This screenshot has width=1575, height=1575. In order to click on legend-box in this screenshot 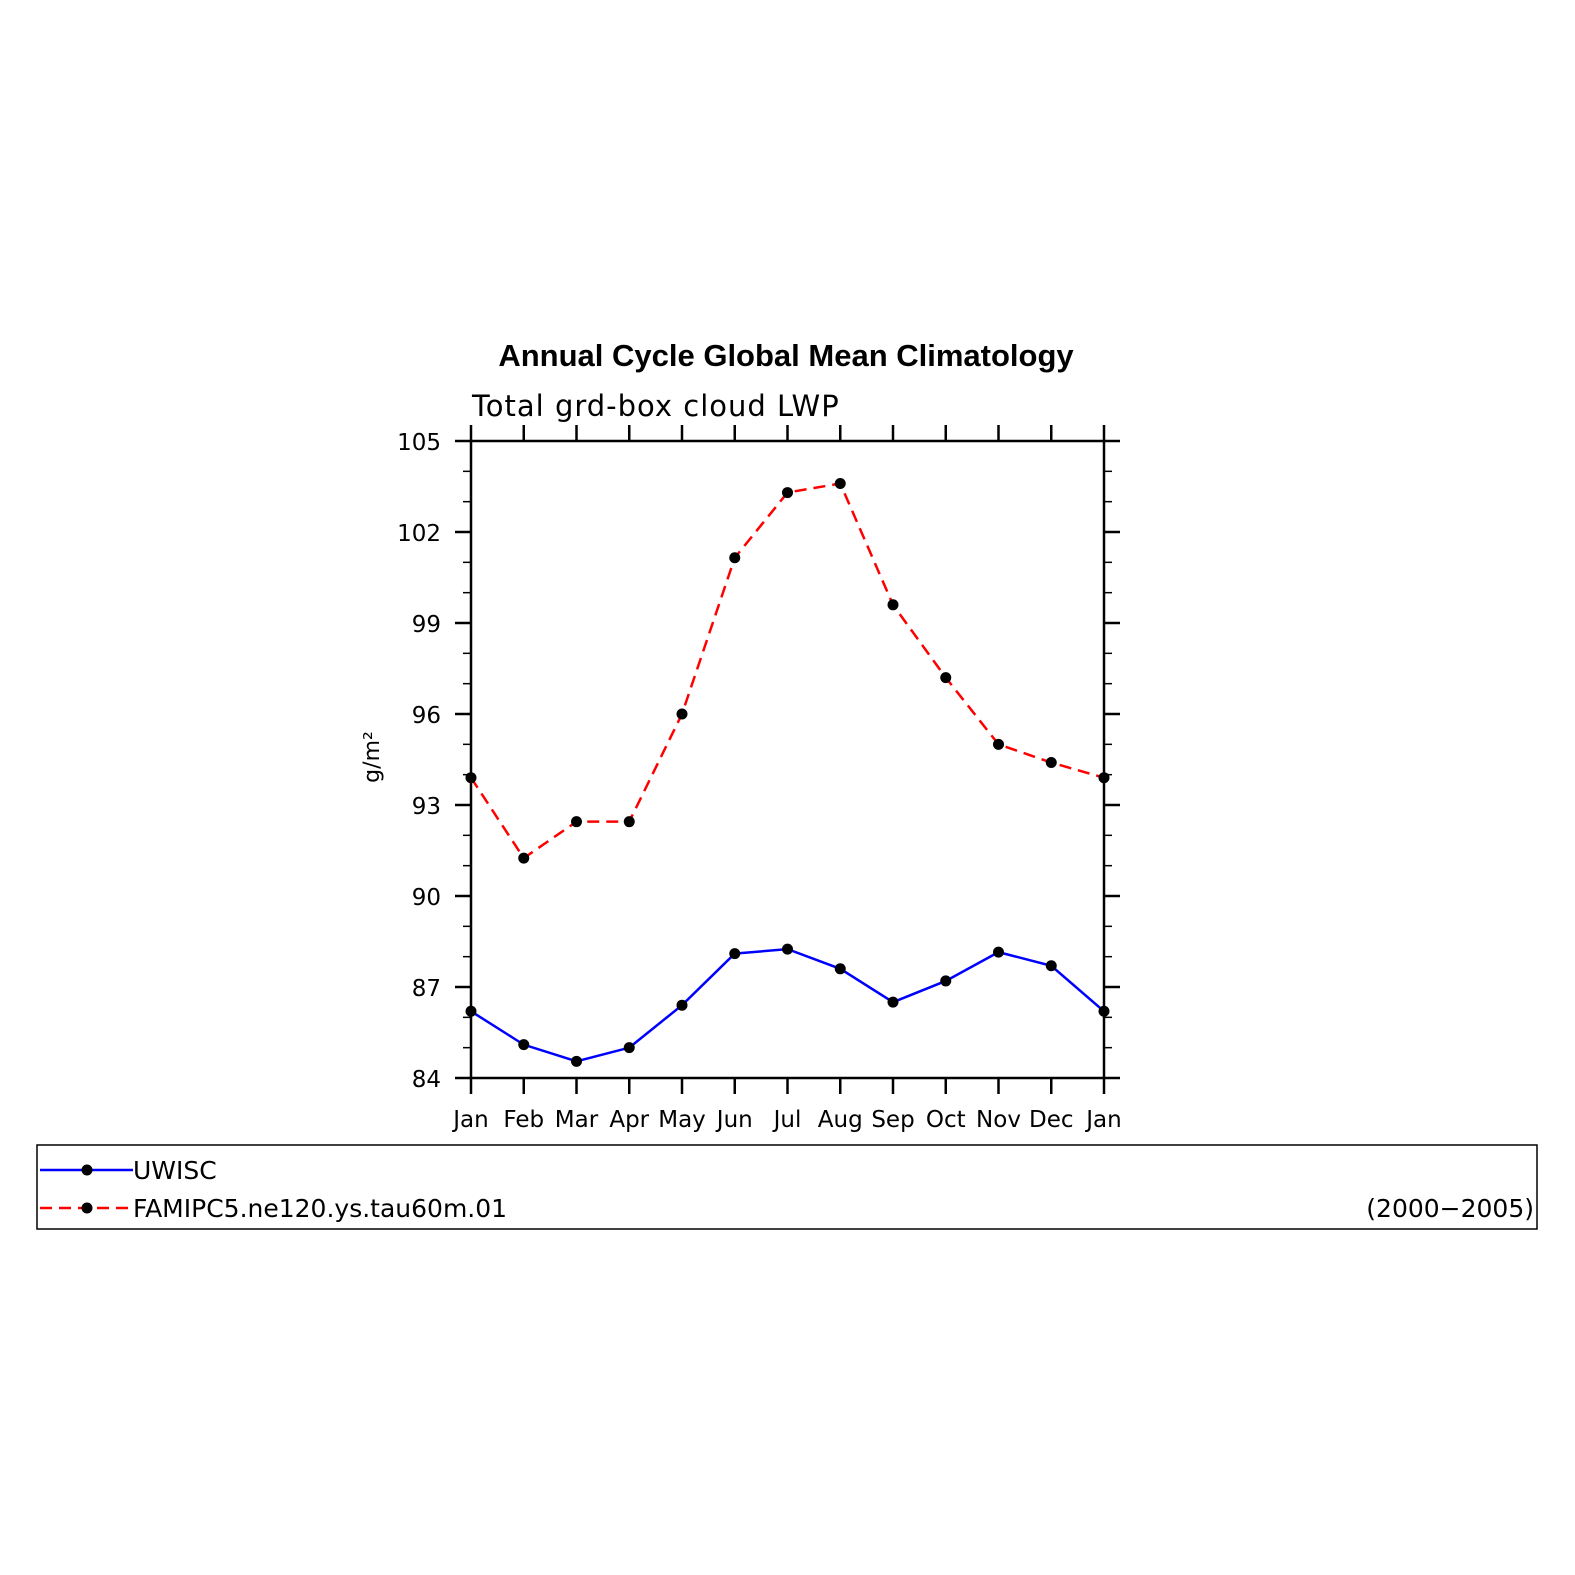, I will do `click(787, 1187)`.